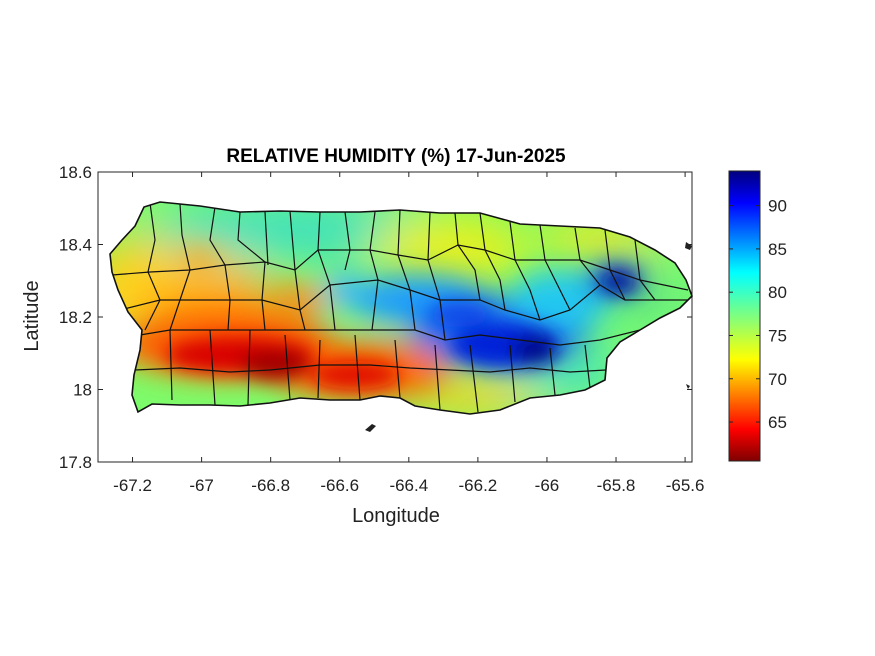 Image resolution: width=875 pixels, height=656 pixels. Describe the element at coordinates (270, 485) in the screenshot. I see `x-tick-label: -66.8` at that location.